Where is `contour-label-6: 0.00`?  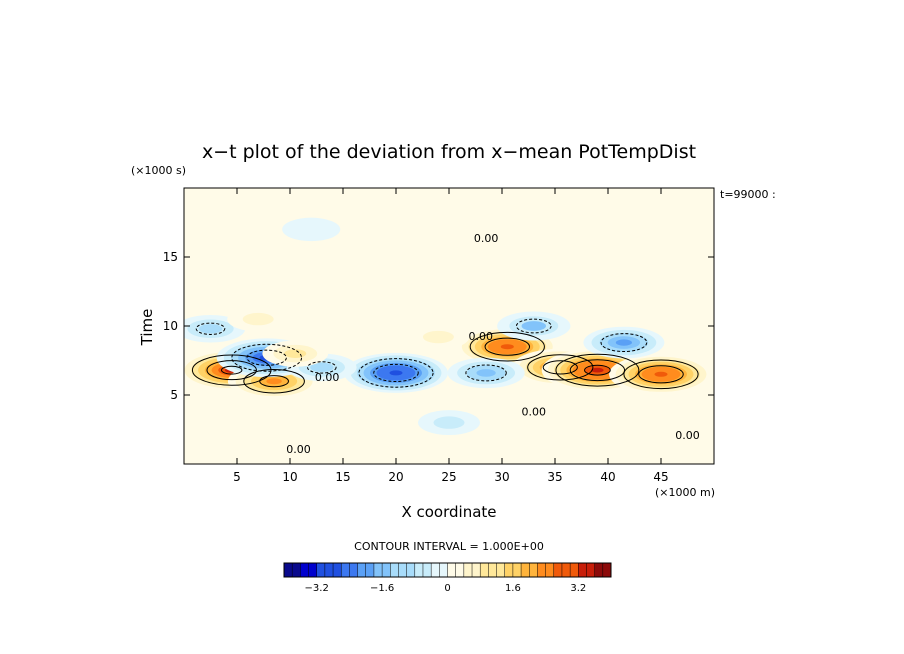 contour-label-6: 0.00 is located at coordinates (481, 336).